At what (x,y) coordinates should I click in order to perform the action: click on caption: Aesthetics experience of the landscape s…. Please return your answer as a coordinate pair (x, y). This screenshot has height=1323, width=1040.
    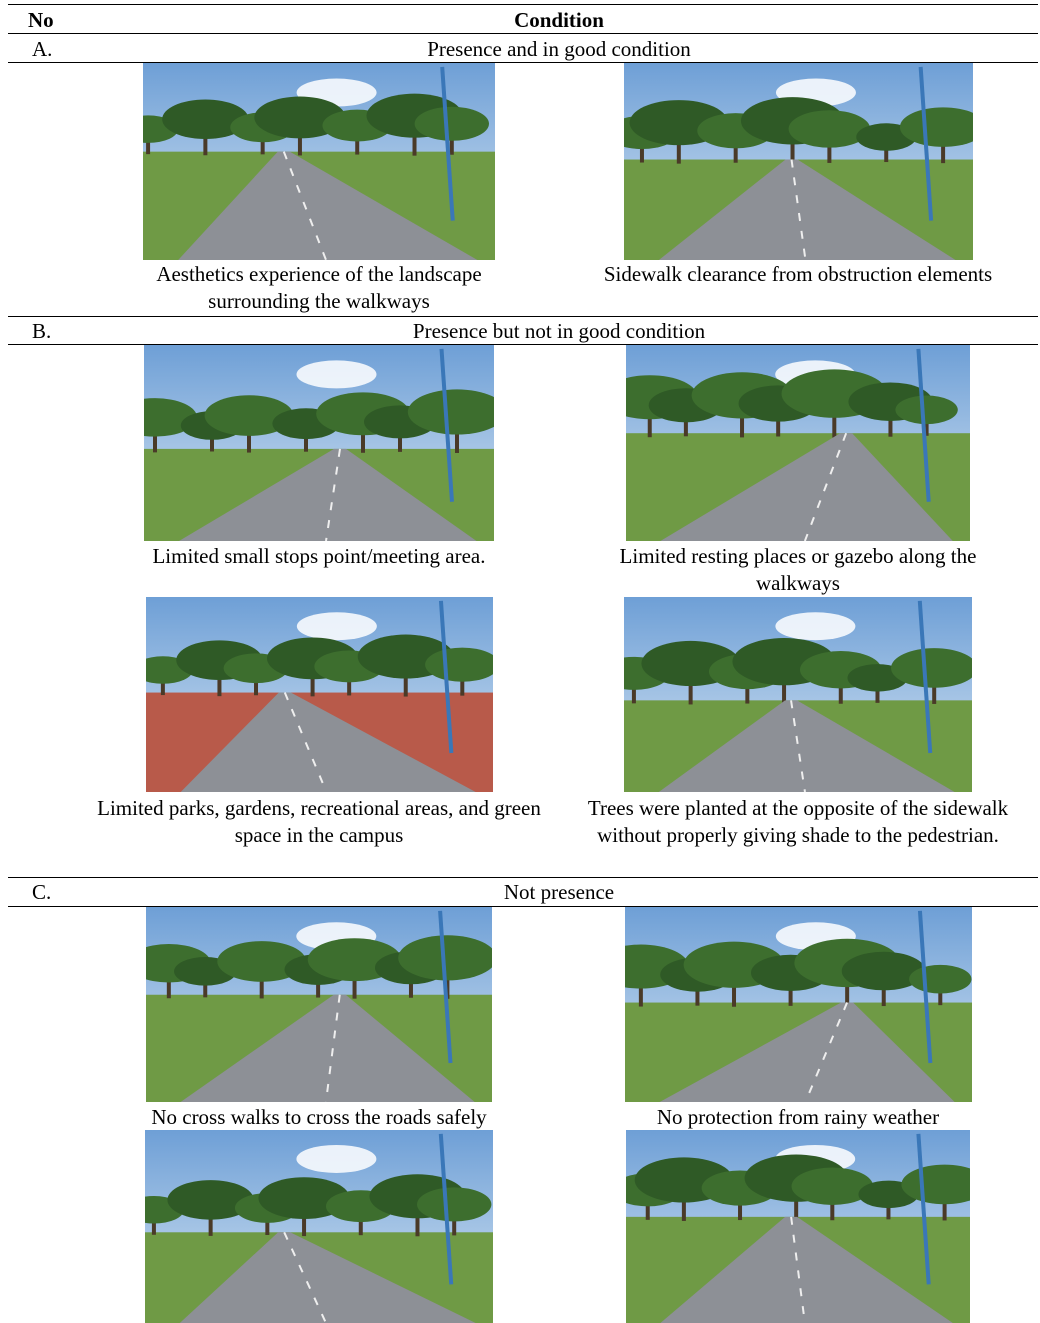
    Looking at the image, I should click on (319, 287).